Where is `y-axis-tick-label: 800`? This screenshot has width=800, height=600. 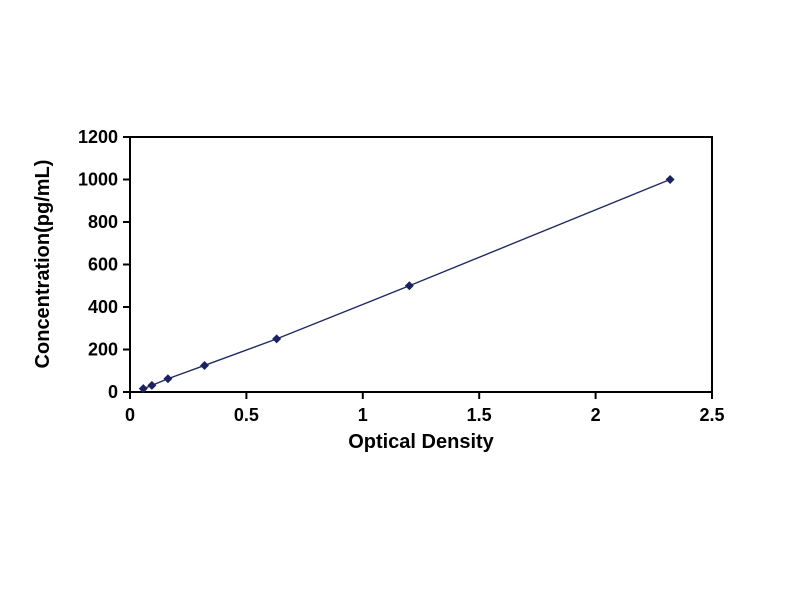 y-axis-tick-label: 800 is located at coordinates (103, 222).